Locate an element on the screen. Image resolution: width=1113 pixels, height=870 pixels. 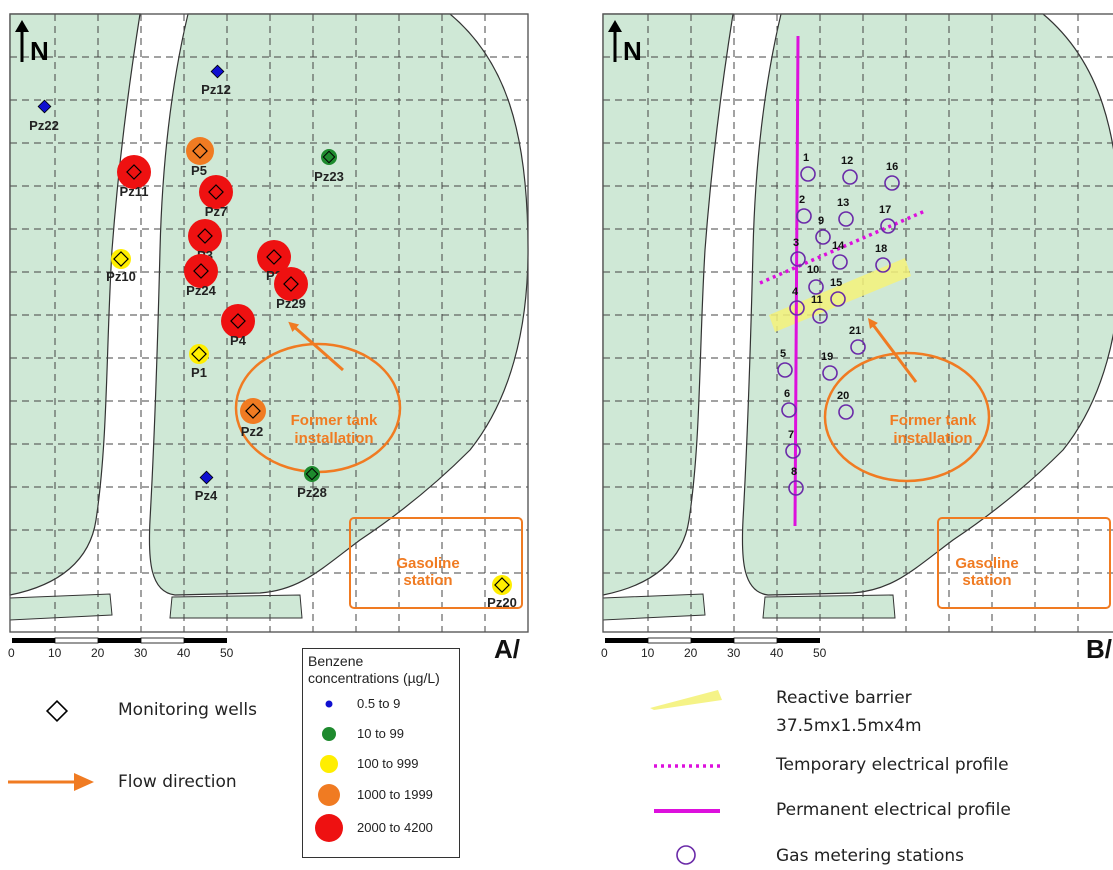
monitoring-wells-label: Monitoring wells is located at coordinates (187, 710).